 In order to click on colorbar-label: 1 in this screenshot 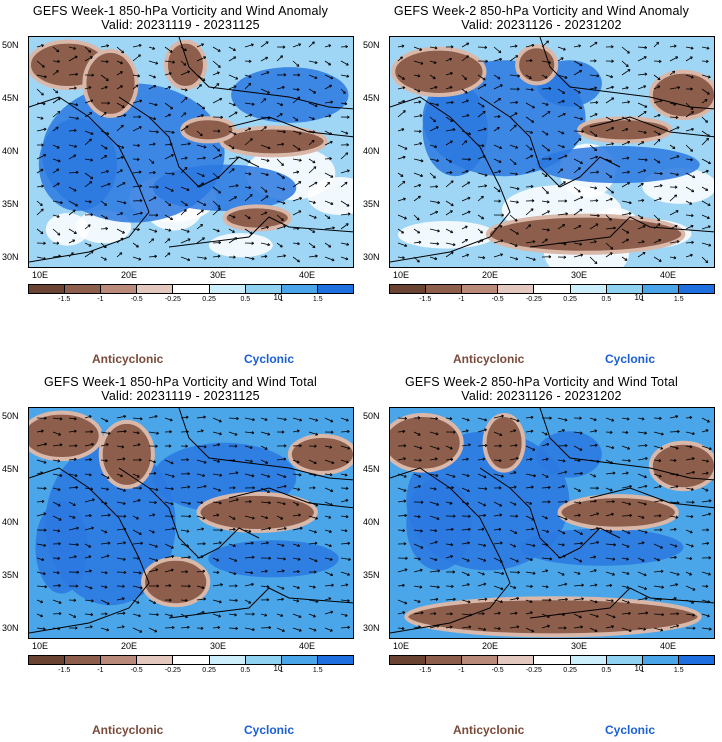, I will do `click(281, 299)`.